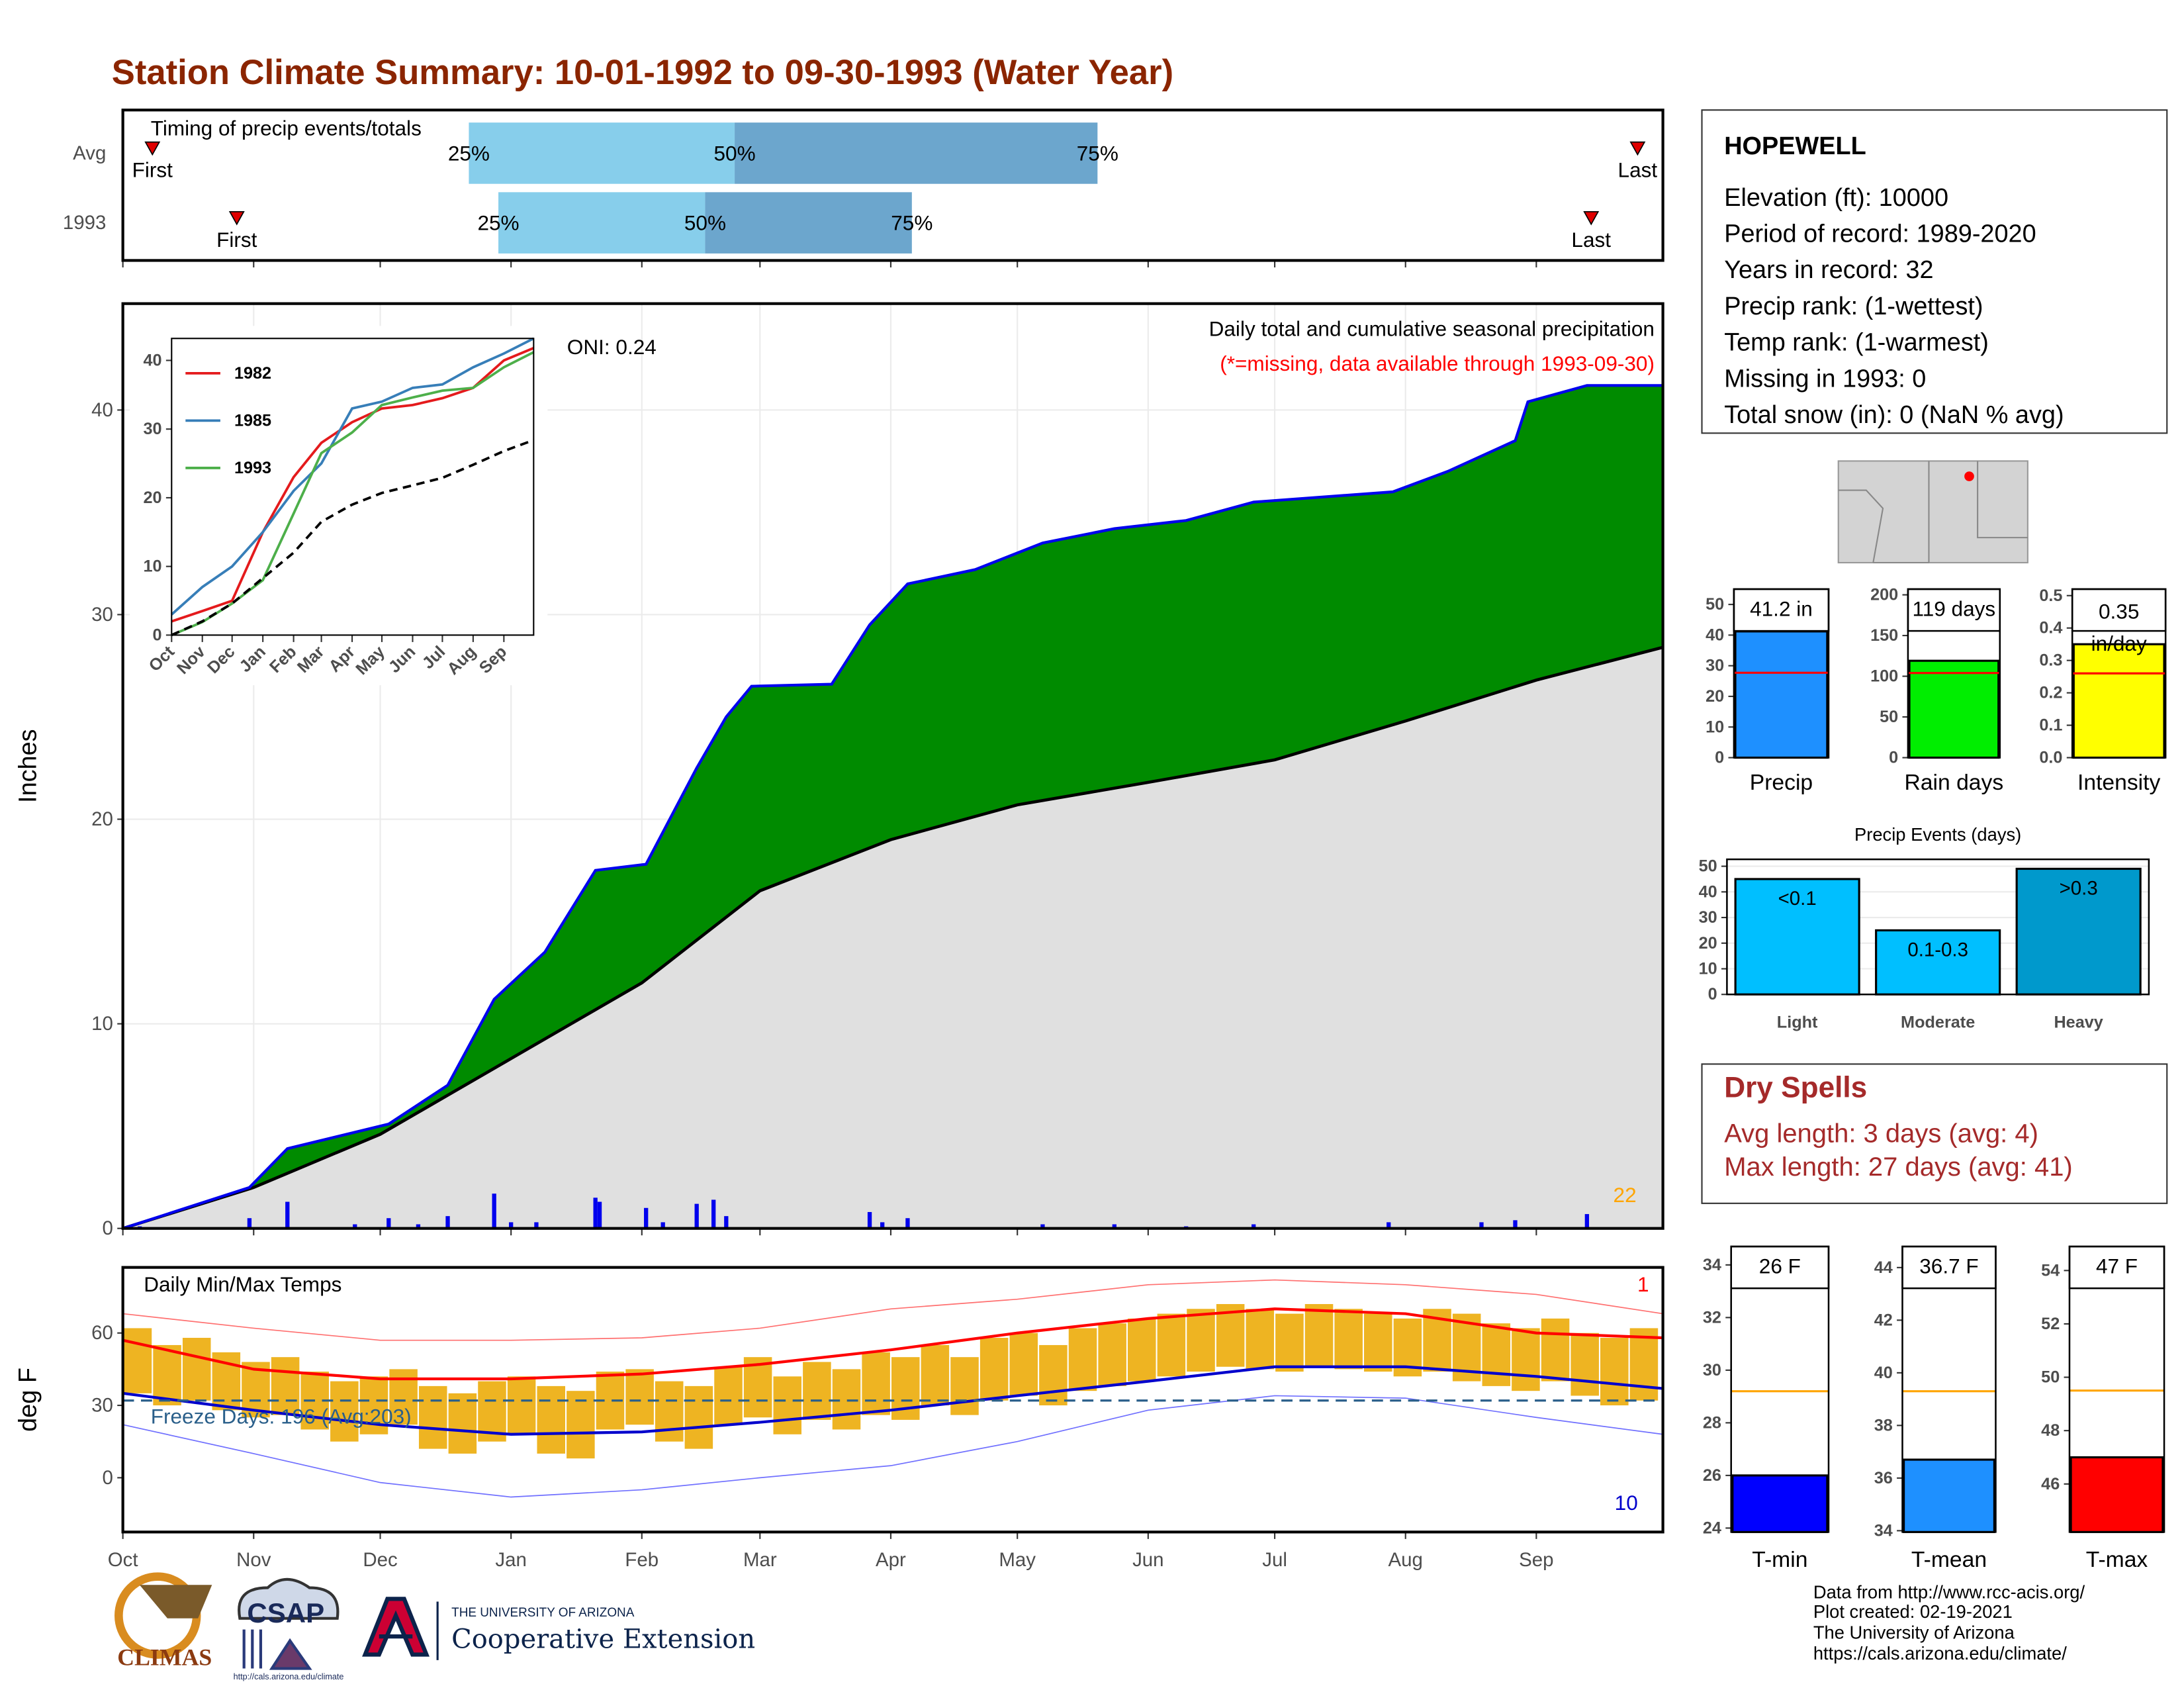 The height and width of the screenshot is (1688, 2184). What do you see at coordinates (1643, 1284) in the screenshot?
I see `record-high-count: 1` at bounding box center [1643, 1284].